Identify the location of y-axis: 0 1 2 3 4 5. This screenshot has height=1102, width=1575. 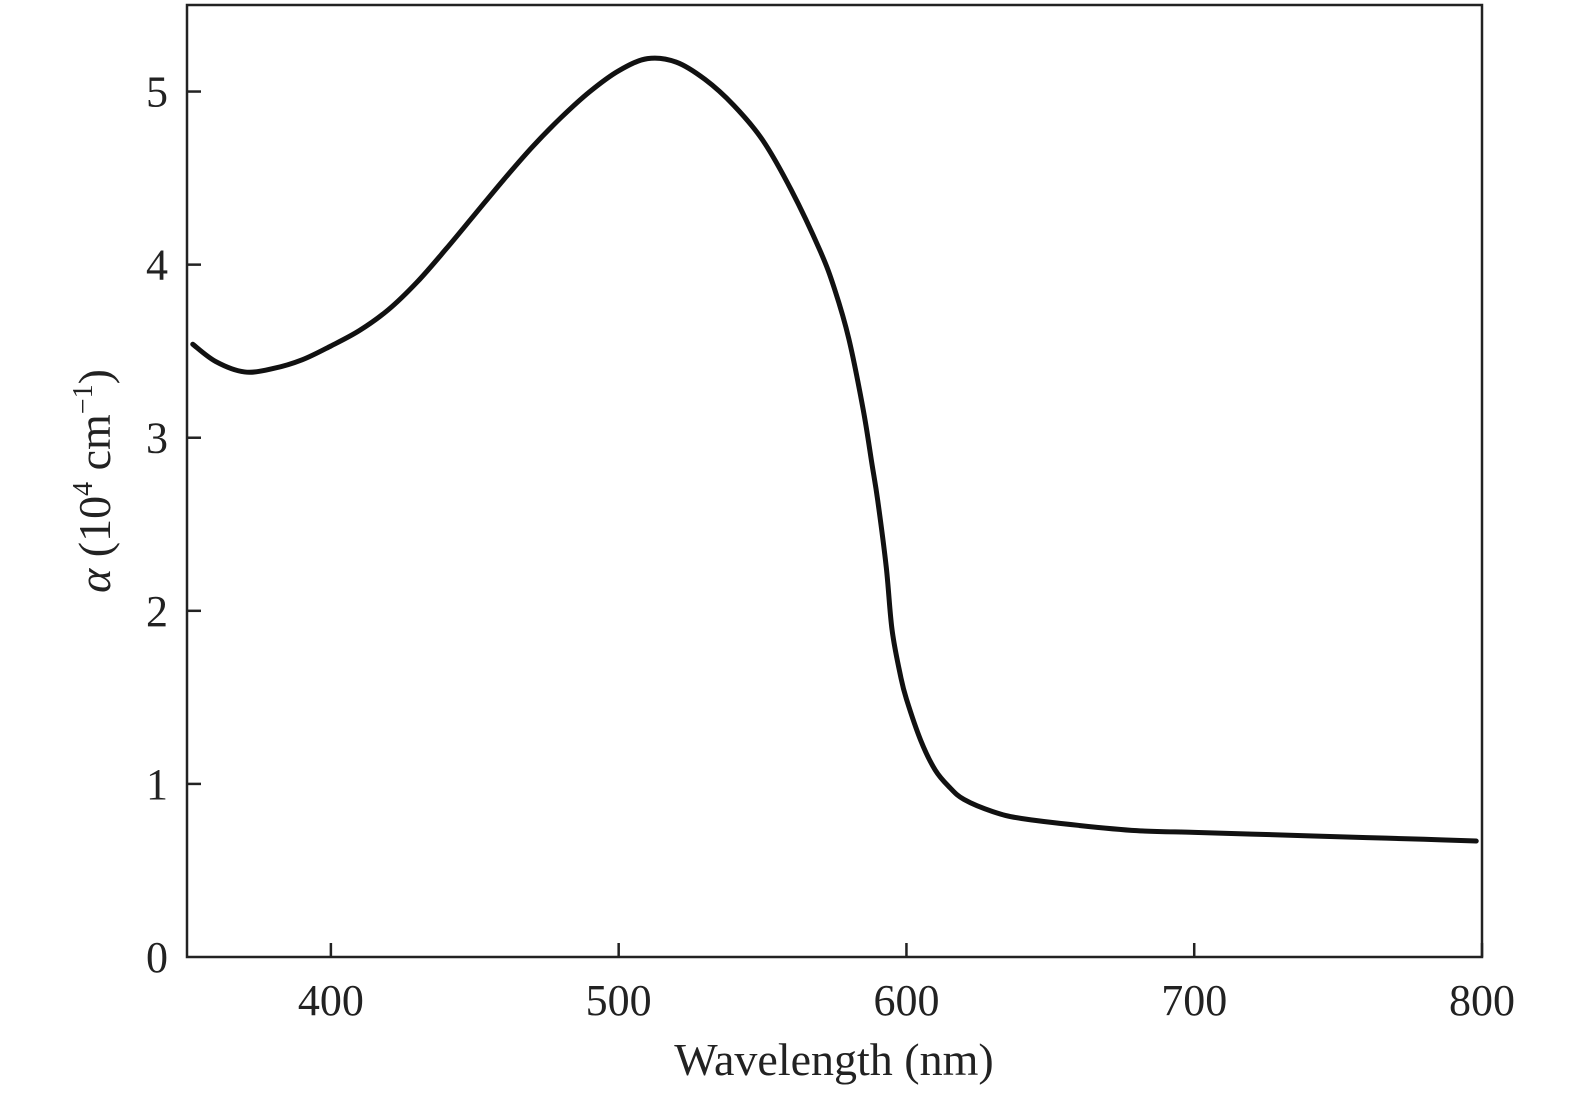
(173, 525).